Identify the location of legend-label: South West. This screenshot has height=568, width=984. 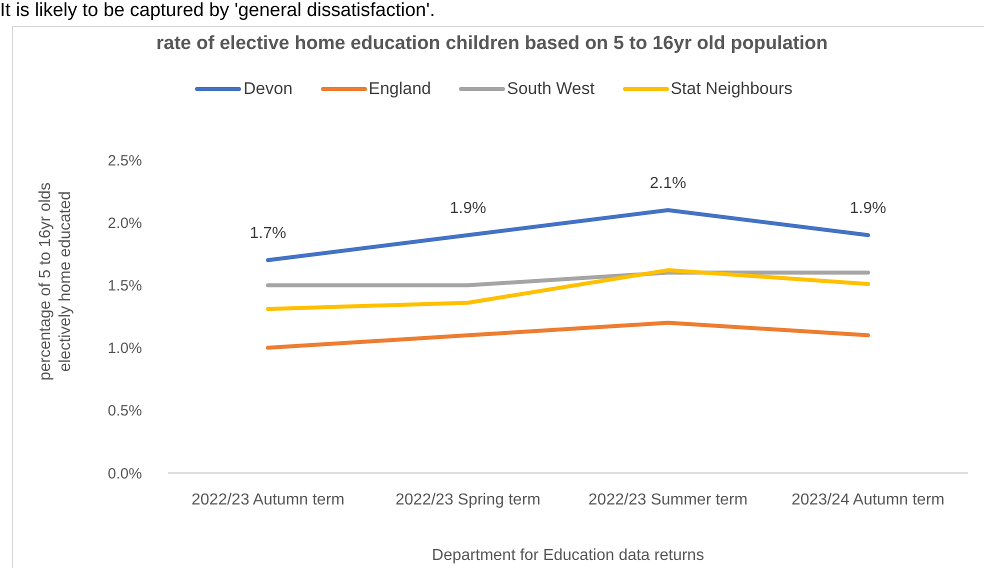
(550, 89).